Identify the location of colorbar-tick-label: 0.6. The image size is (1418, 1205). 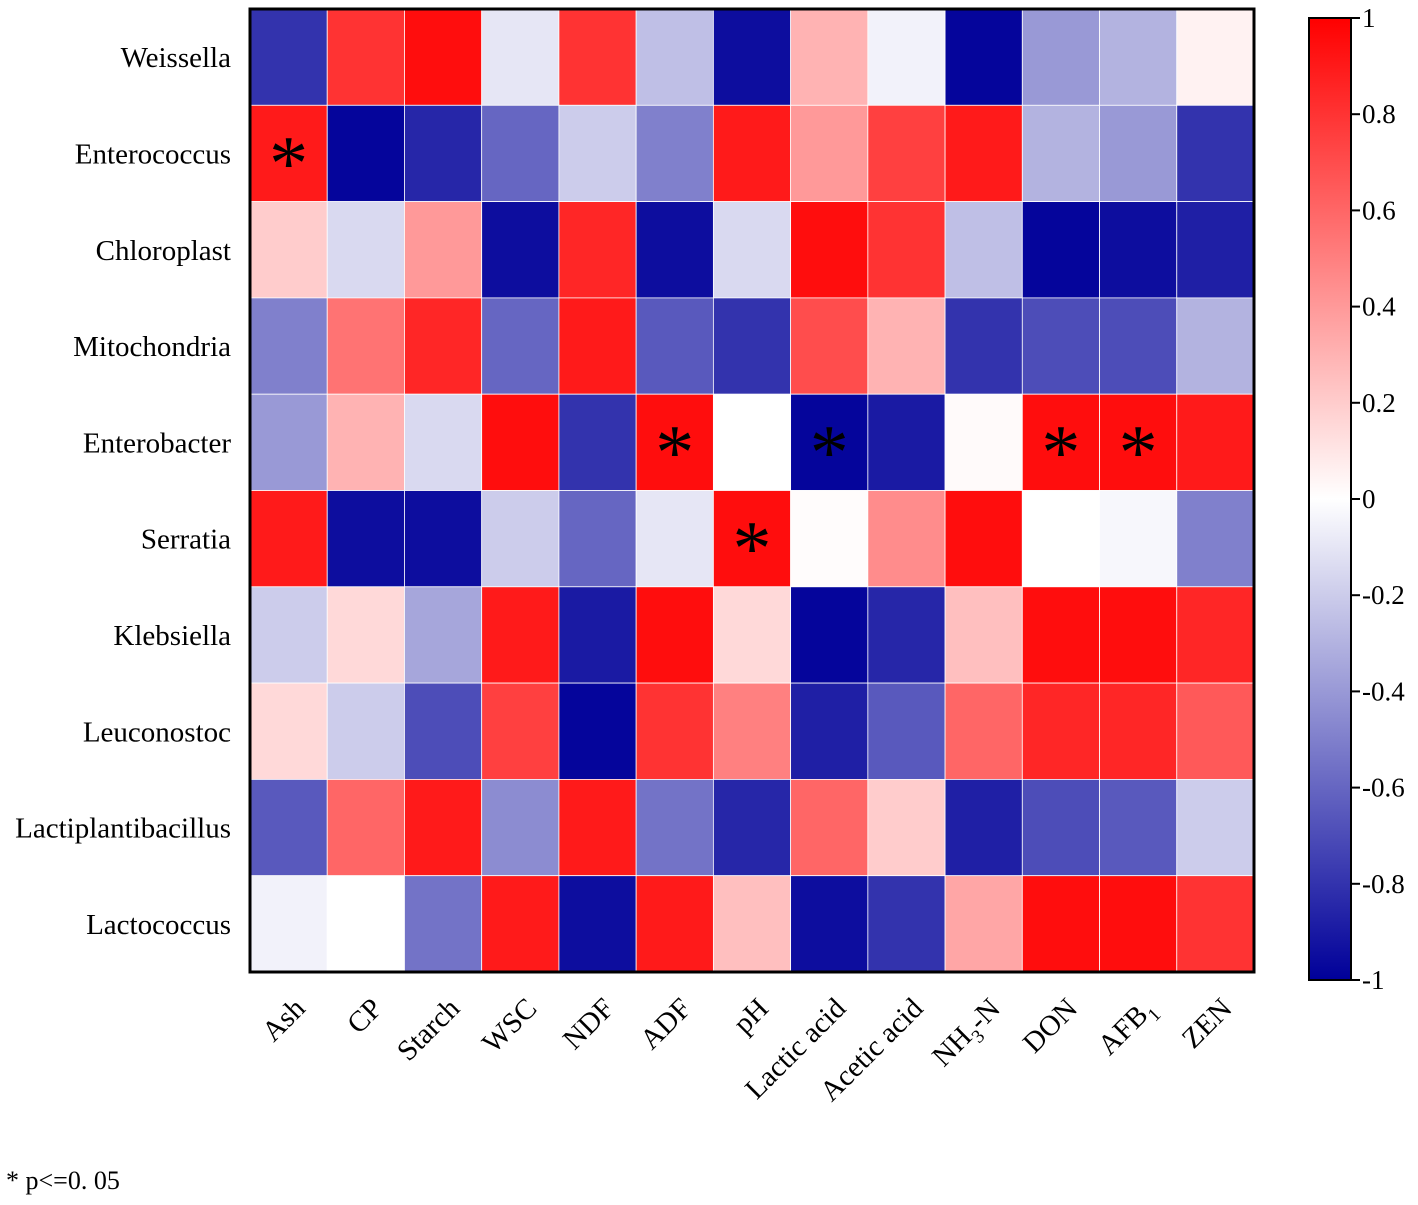
(1379, 210).